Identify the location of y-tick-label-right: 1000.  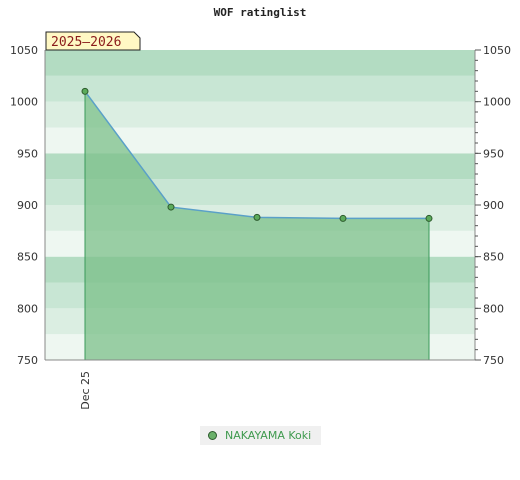
(497, 102).